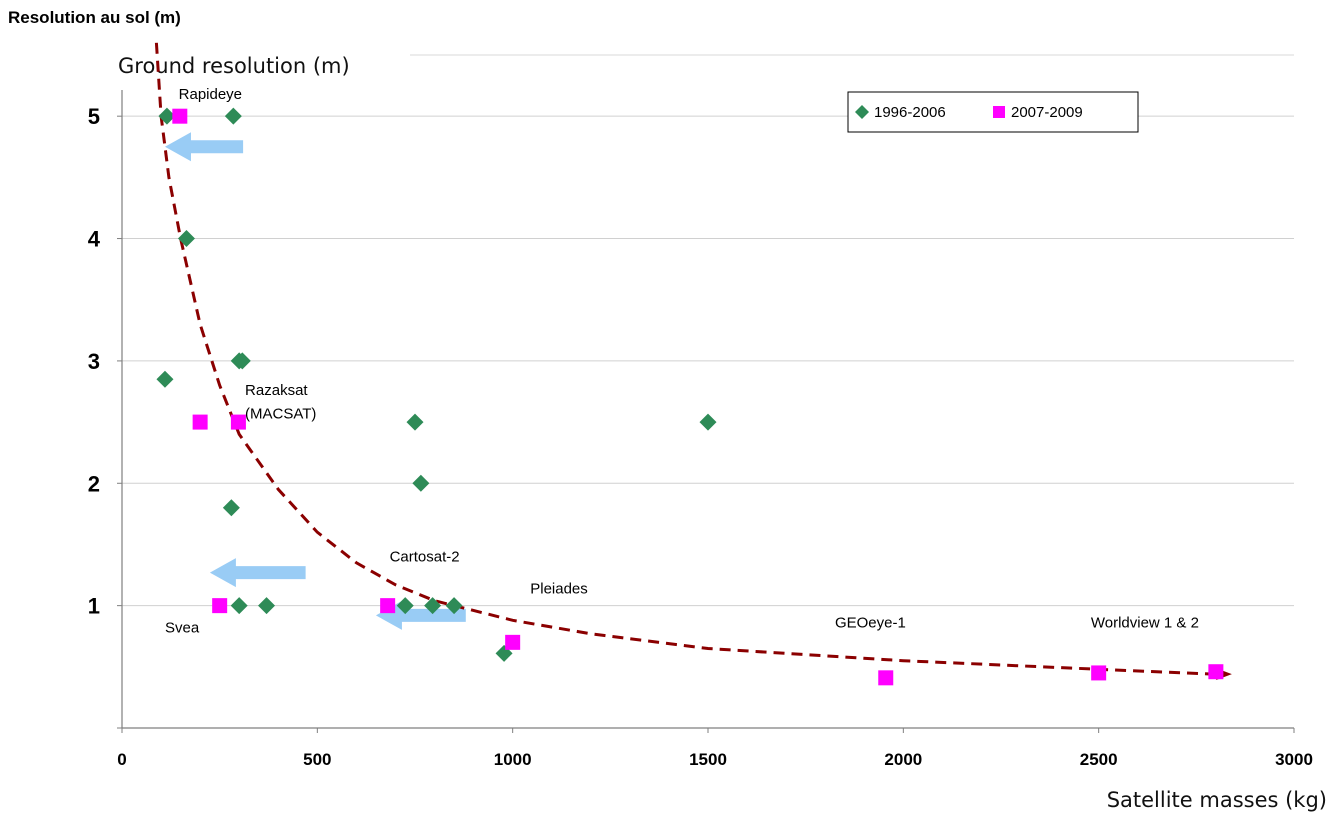  What do you see at coordinates (276, 390) in the screenshot?
I see `annotation-2: Razaksat` at bounding box center [276, 390].